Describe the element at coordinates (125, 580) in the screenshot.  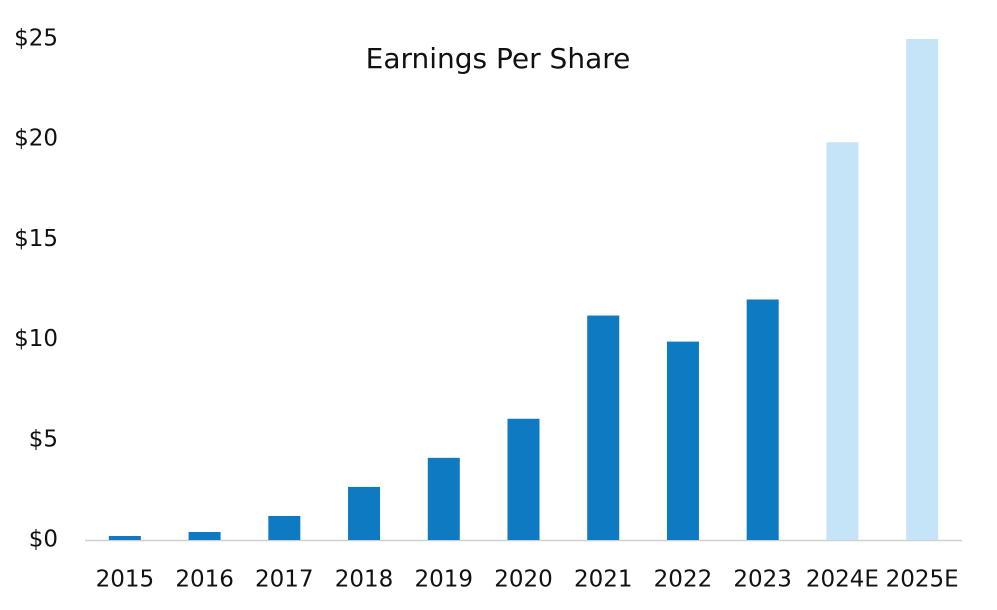
I see `x-tick-label: 2015` at that location.